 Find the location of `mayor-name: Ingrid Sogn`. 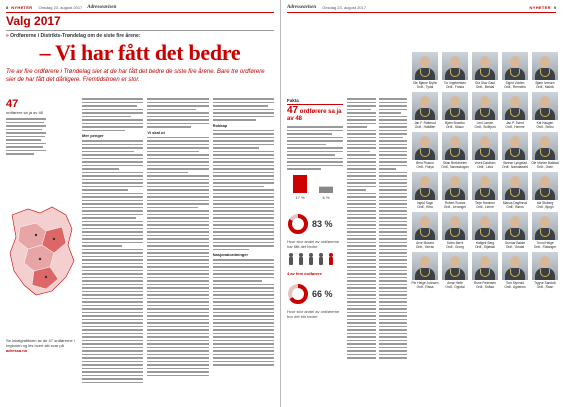

mayor-name: Ingrid Sogn is located at coordinates (425, 203).